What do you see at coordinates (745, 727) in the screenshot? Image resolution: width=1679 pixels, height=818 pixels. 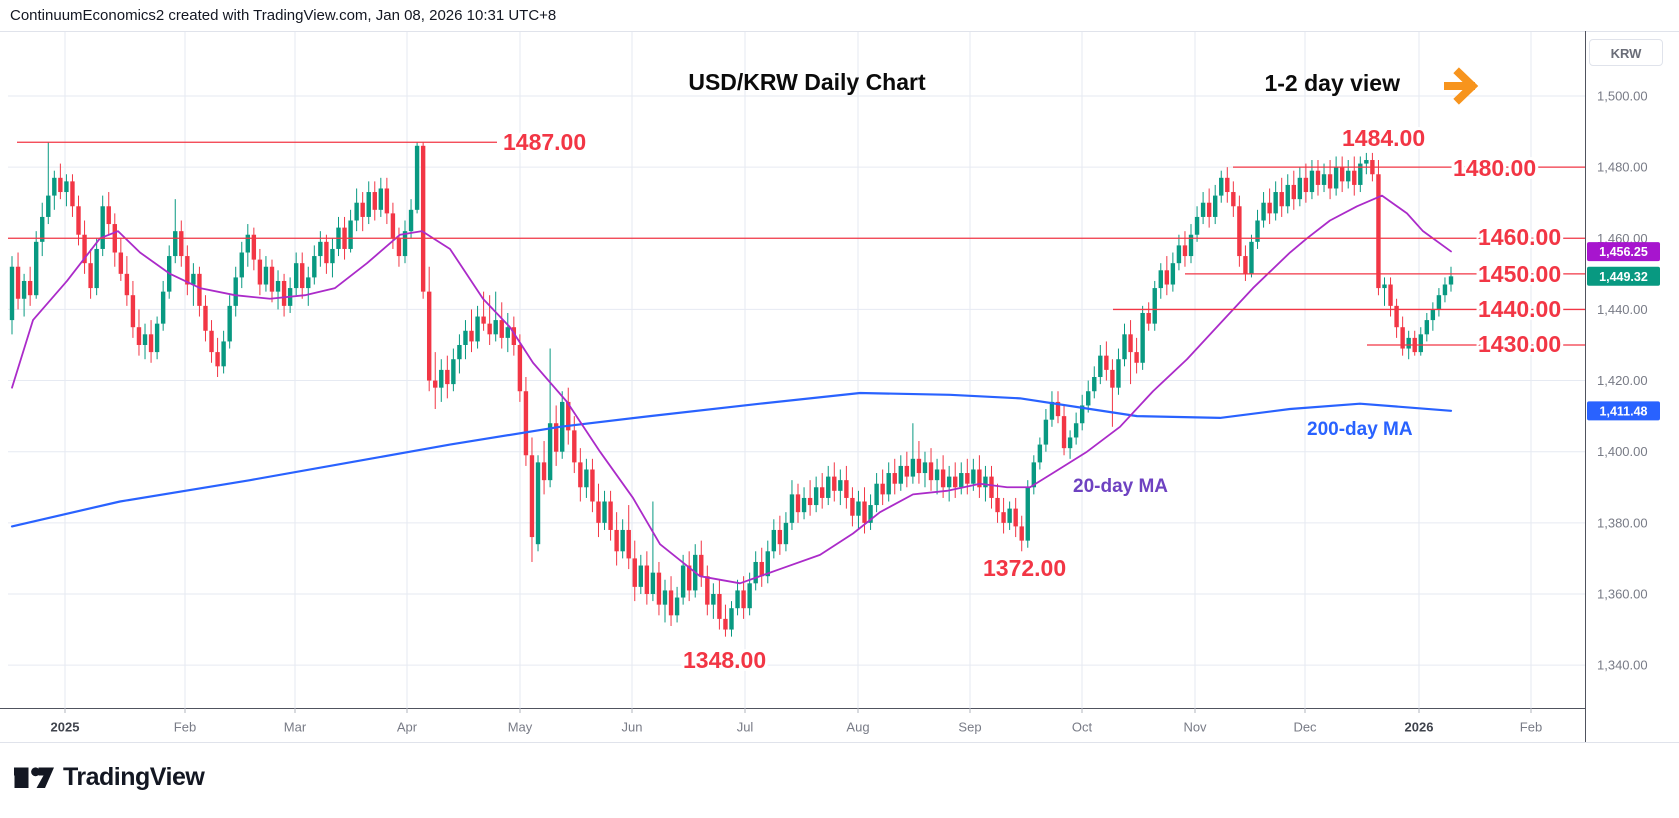 I see `x-tick-label: Jul` at bounding box center [745, 727].